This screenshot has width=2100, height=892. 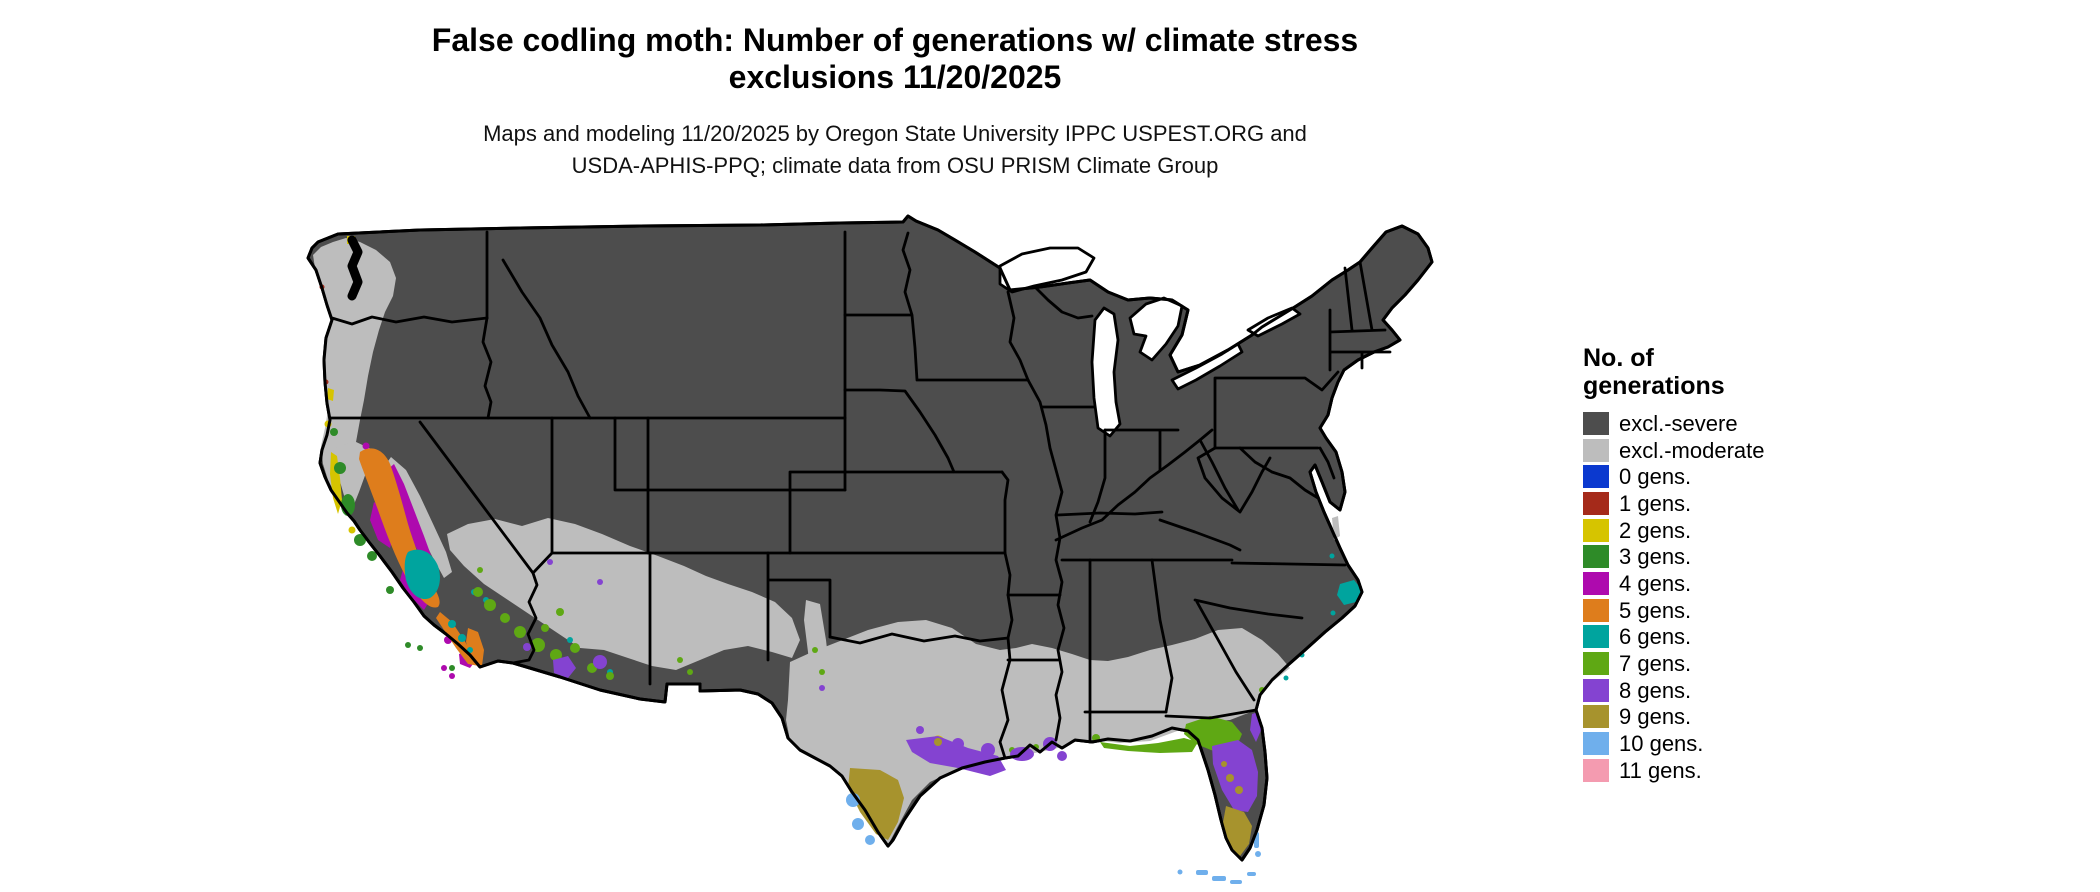 I want to click on legend-item-10: 8 gens., so click(x=1674, y=690).